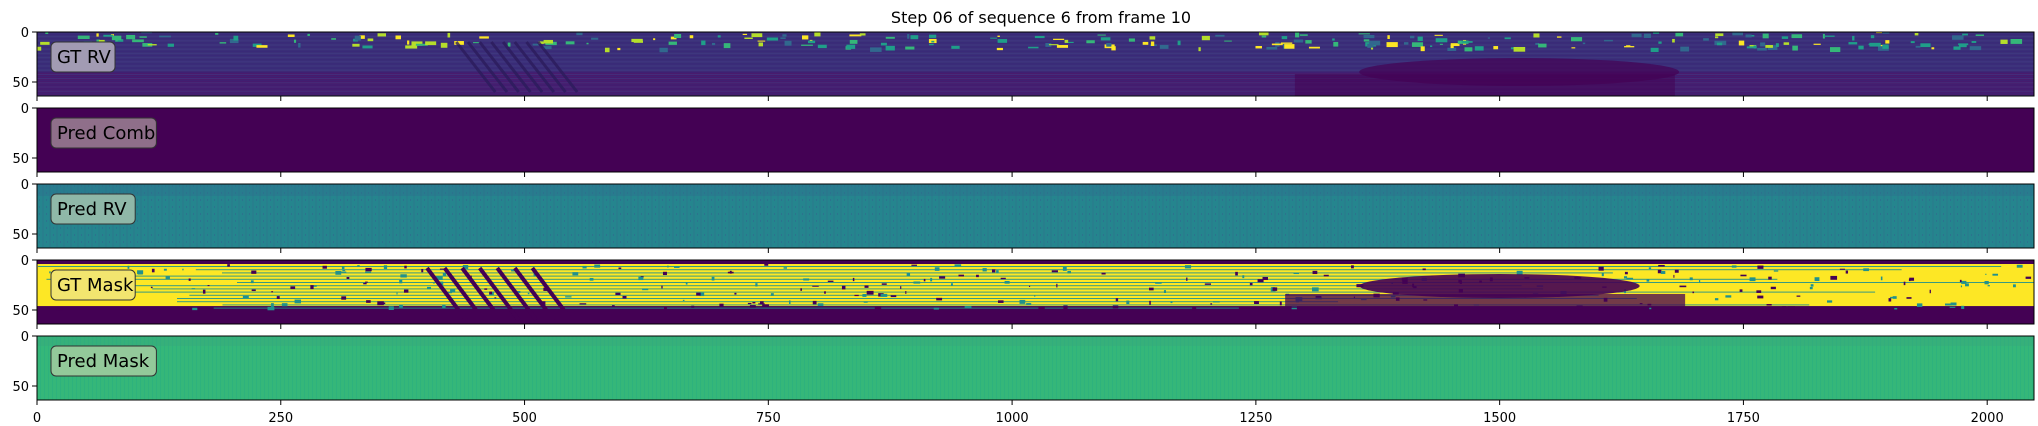 The width and height of the screenshot is (2038, 426). I want to click on x-tick-label: 1750, so click(1743, 418).